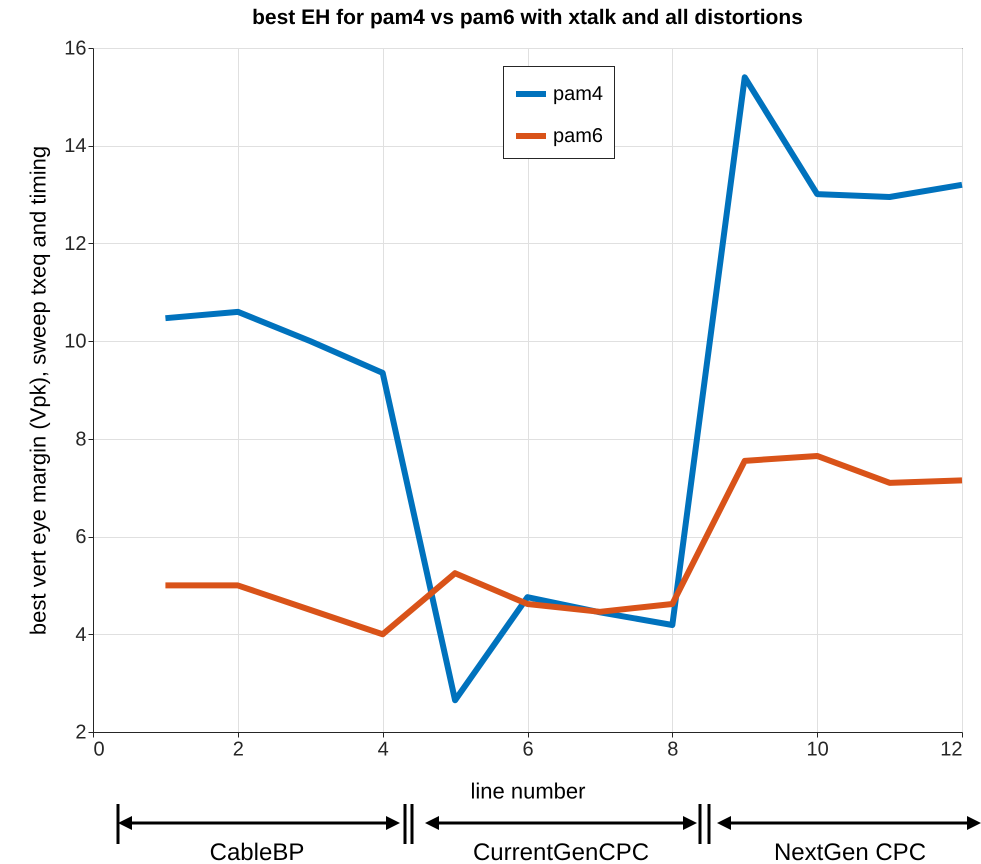 The width and height of the screenshot is (981, 864). Describe the element at coordinates (75, 243) in the screenshot. I see `y-tick-label: 12` at that location.